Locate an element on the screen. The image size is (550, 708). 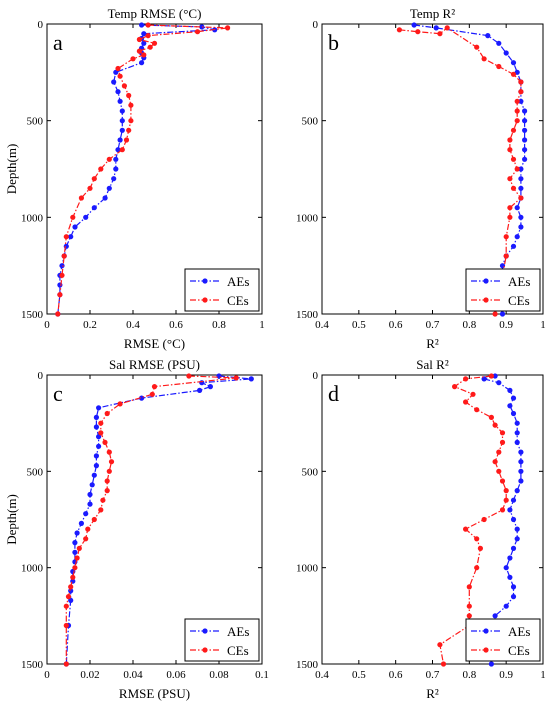
x-tick-label: 0.04 is located at coordinates (133, 675).